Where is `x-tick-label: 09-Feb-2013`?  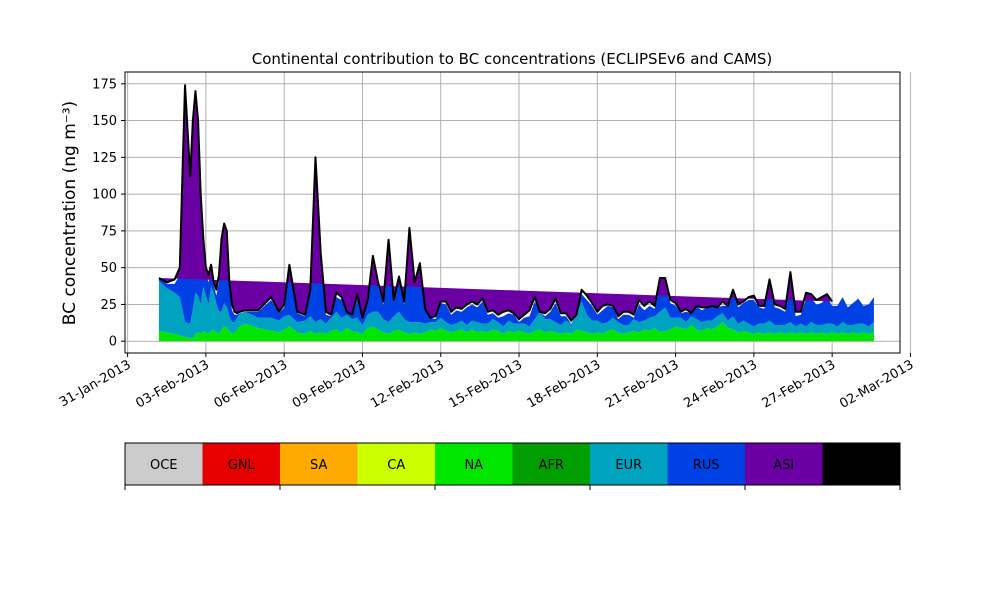
x-tick-label: 09-Feb-2013 is located at coordinates (329, 384).